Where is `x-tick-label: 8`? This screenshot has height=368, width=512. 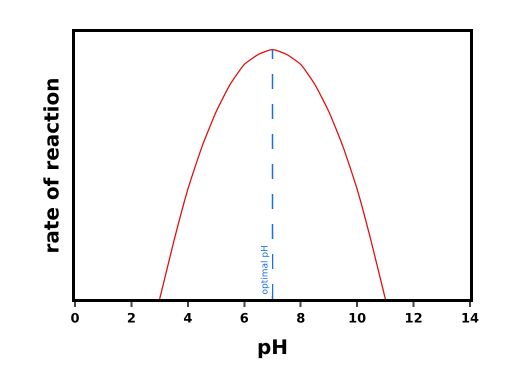 x-tick-label: 8 is located at coordinates (301, 319).